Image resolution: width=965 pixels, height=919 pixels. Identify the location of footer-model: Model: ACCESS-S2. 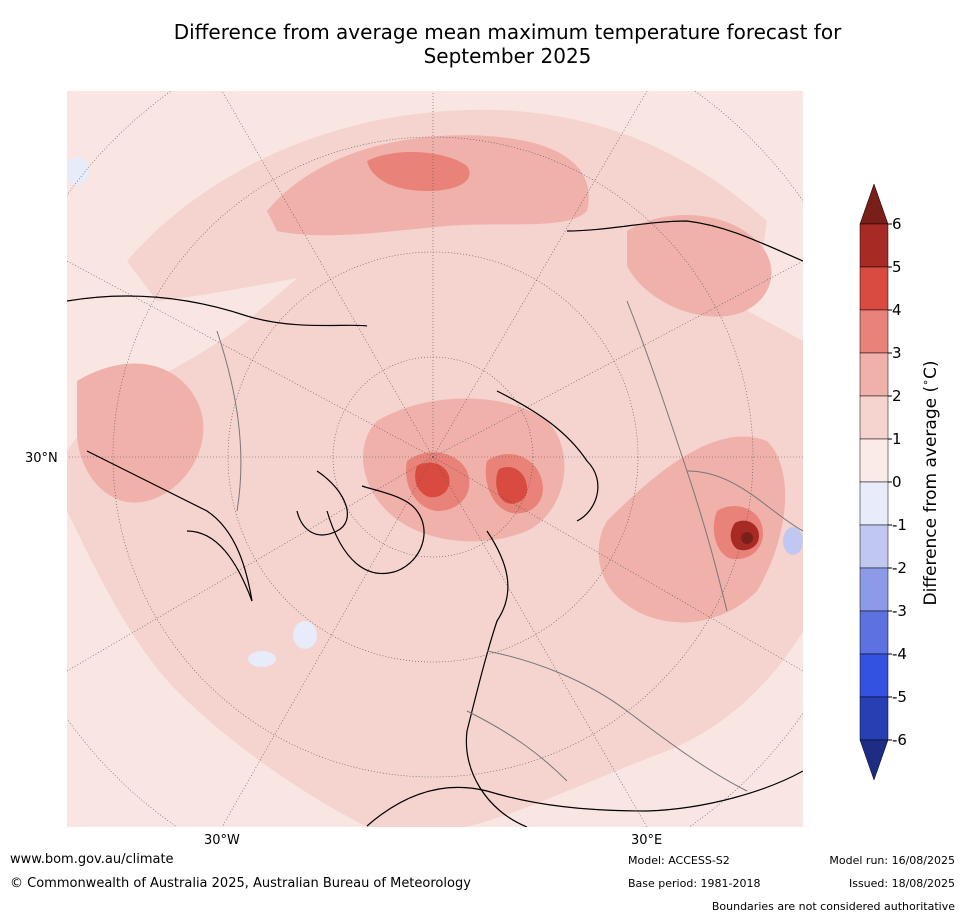
(679, 860).